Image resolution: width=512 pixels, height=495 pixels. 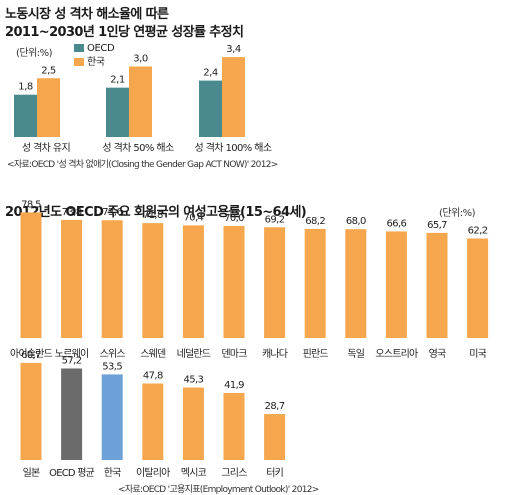 I want to click on data-label-0: 78,5, so click(x=31, y=204).